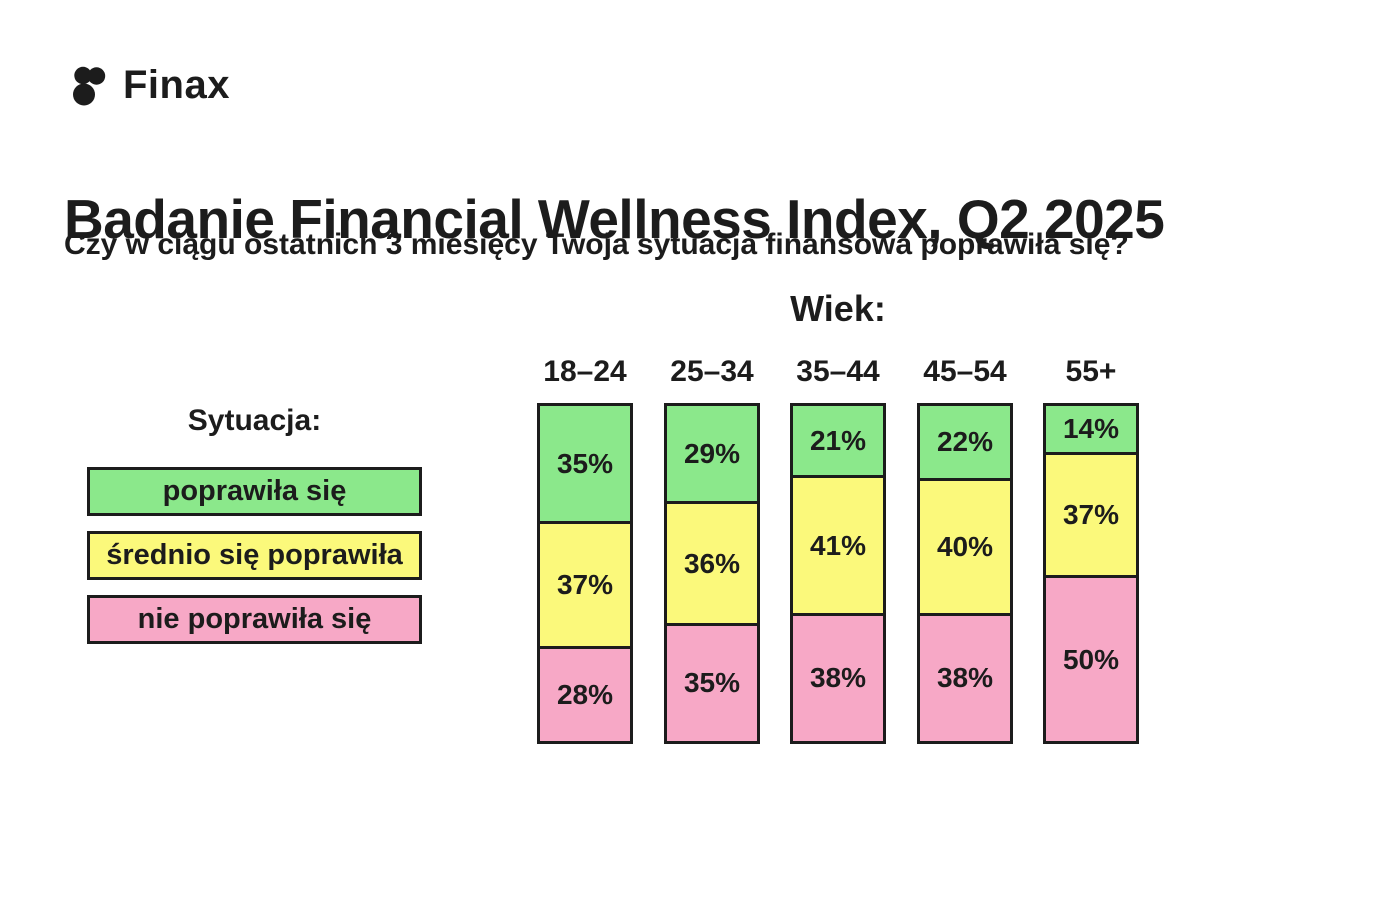  I want to click on segment-value-label: 29%, so click(712, 453).